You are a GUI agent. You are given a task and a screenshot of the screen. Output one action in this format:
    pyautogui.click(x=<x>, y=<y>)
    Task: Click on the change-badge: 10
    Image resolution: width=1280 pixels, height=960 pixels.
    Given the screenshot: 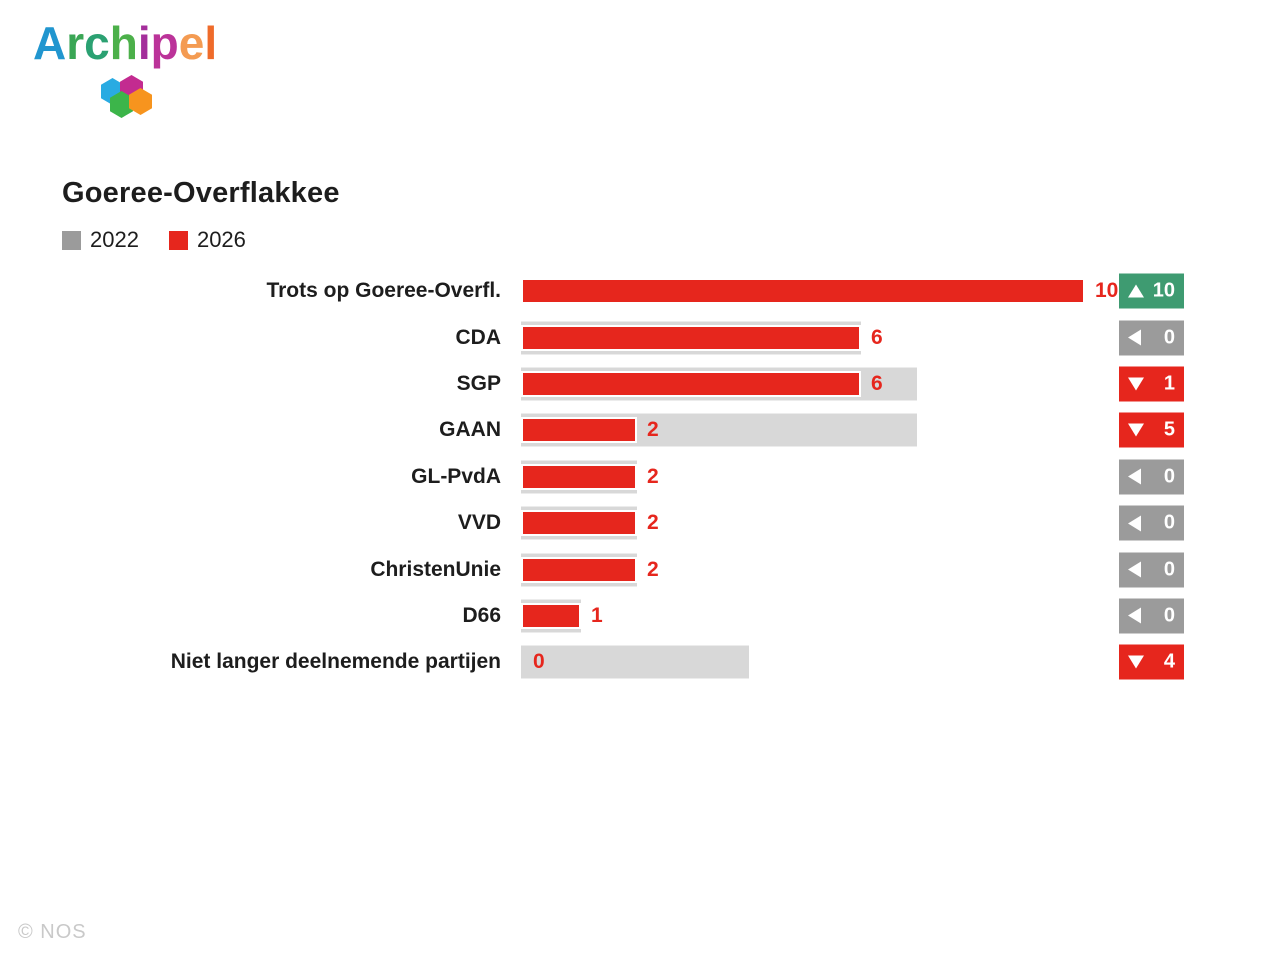 What is the action you would take?
    pyautogui.click(x=1151, y=291)
    